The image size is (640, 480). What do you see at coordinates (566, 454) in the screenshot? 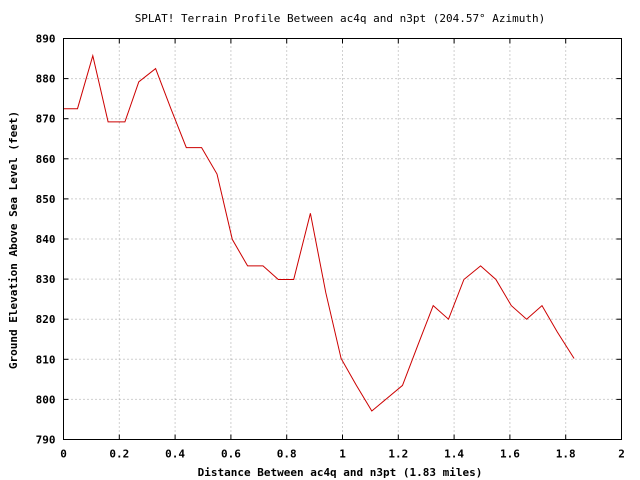
I see `x-tick-label: 1.8` at bounding box center [566, 454].